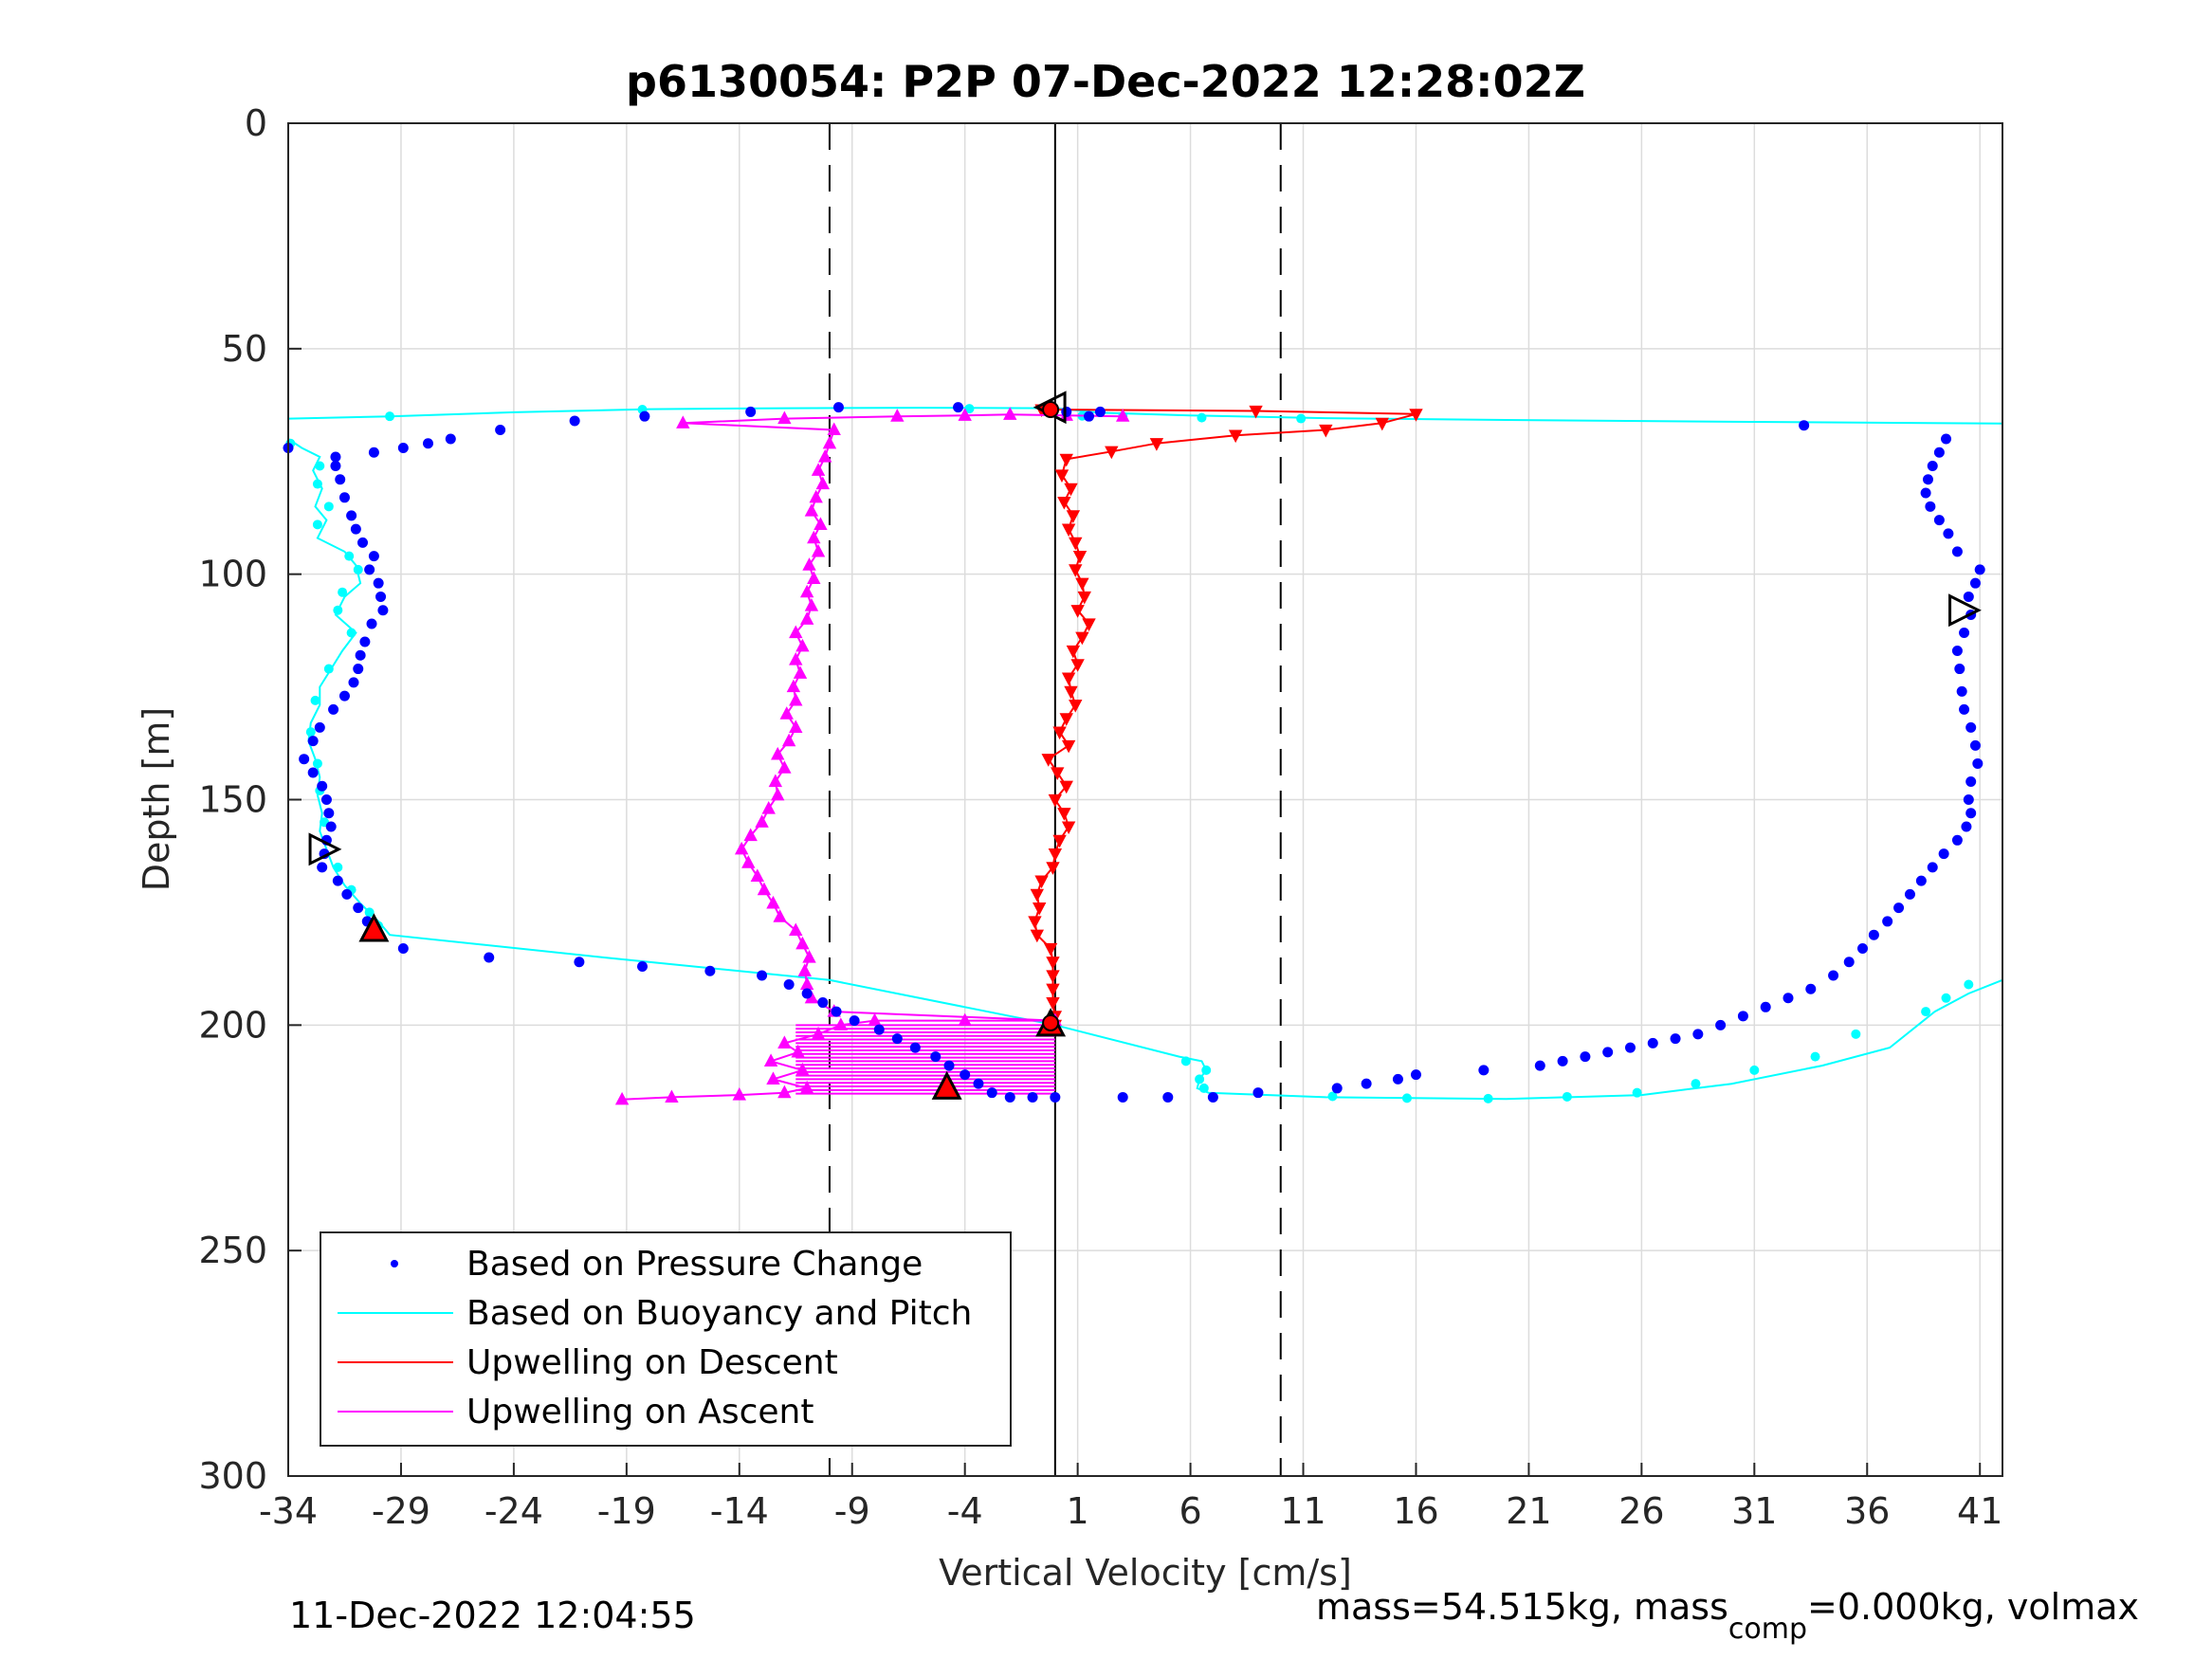 The image size is (2212, 1659). What do you see at coordinates (626, 1511) in the screenshot?
I see `x-tick-label: -19` at bounding box center [626, 1511].